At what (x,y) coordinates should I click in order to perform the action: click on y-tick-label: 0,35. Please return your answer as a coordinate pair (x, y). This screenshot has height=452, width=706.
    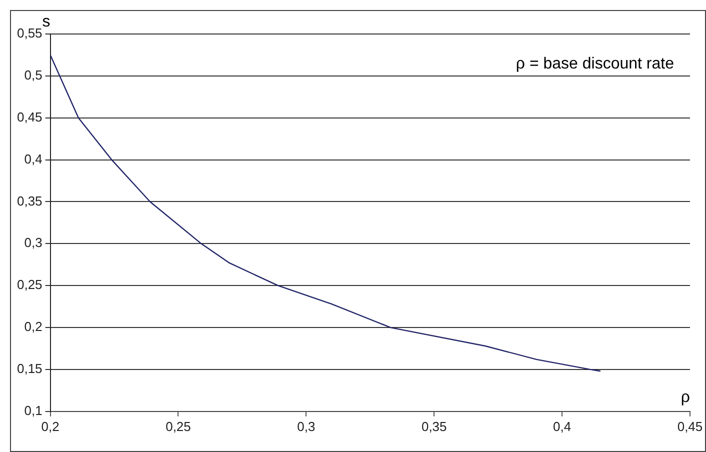
    Looking at the image, I should click on (29, 200).